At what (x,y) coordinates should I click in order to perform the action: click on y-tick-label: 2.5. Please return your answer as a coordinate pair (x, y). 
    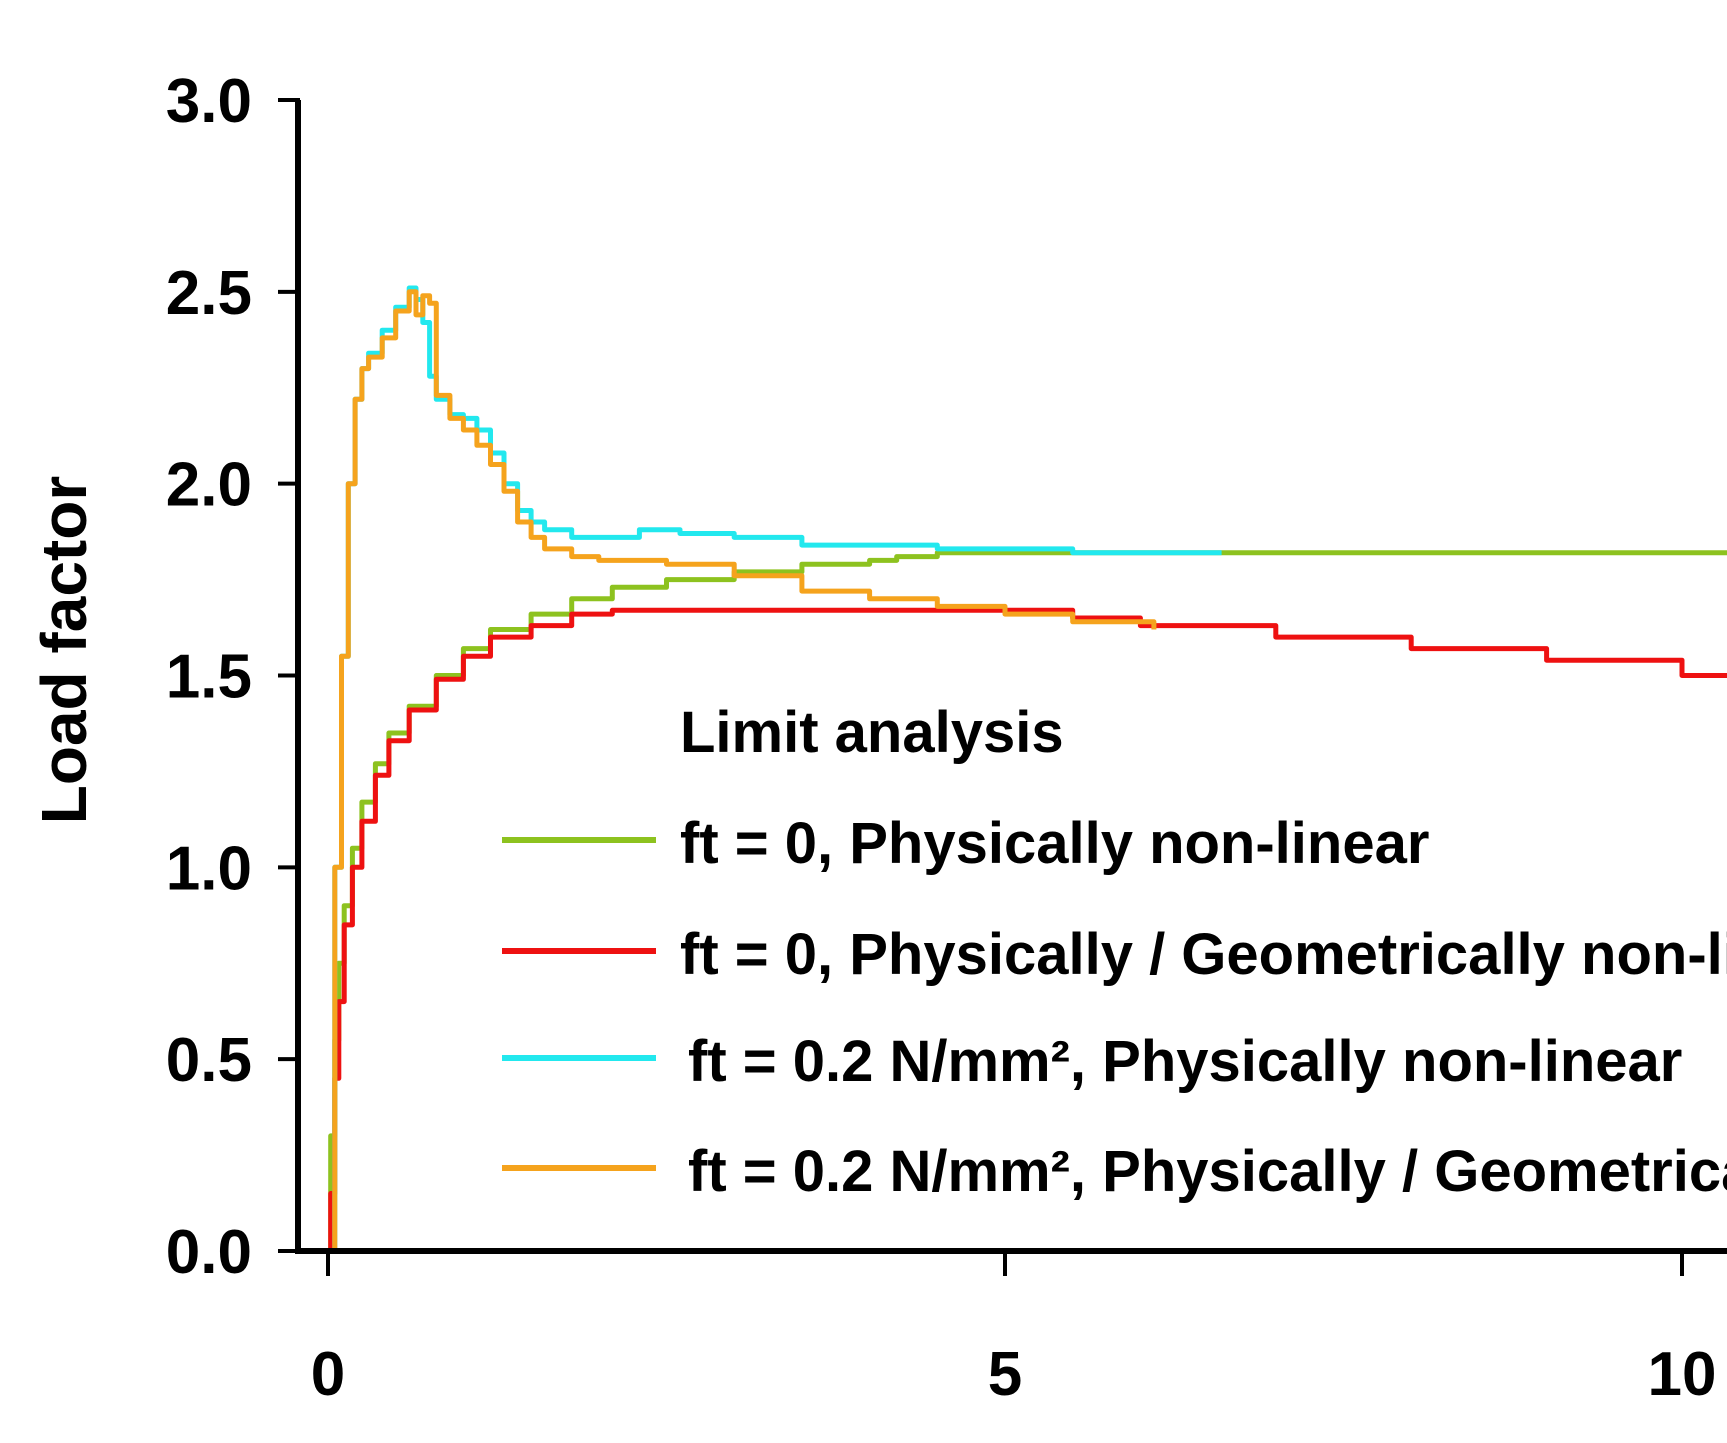
    Looking at the image, I should click on (209, 293).